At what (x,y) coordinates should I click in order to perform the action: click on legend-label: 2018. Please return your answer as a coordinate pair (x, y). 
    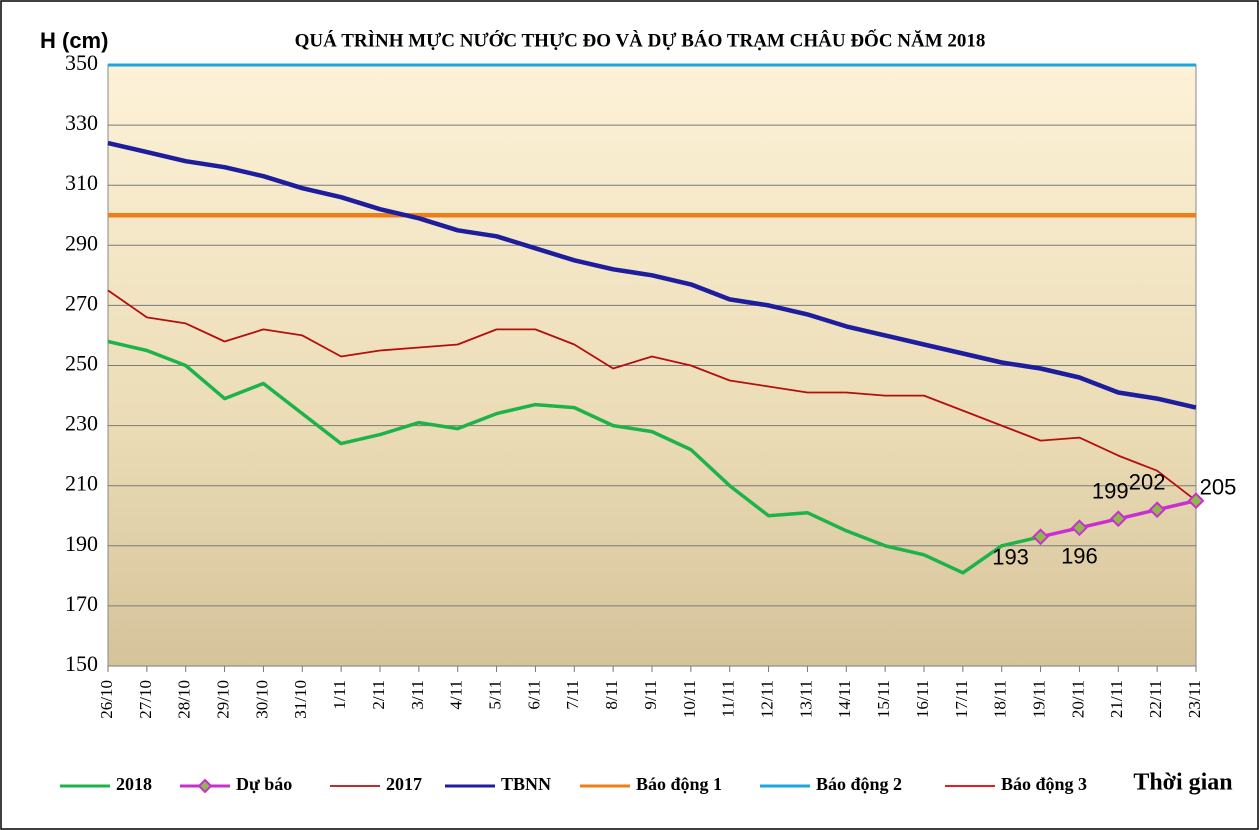
    Looking at the image, I should click on (134, 784).